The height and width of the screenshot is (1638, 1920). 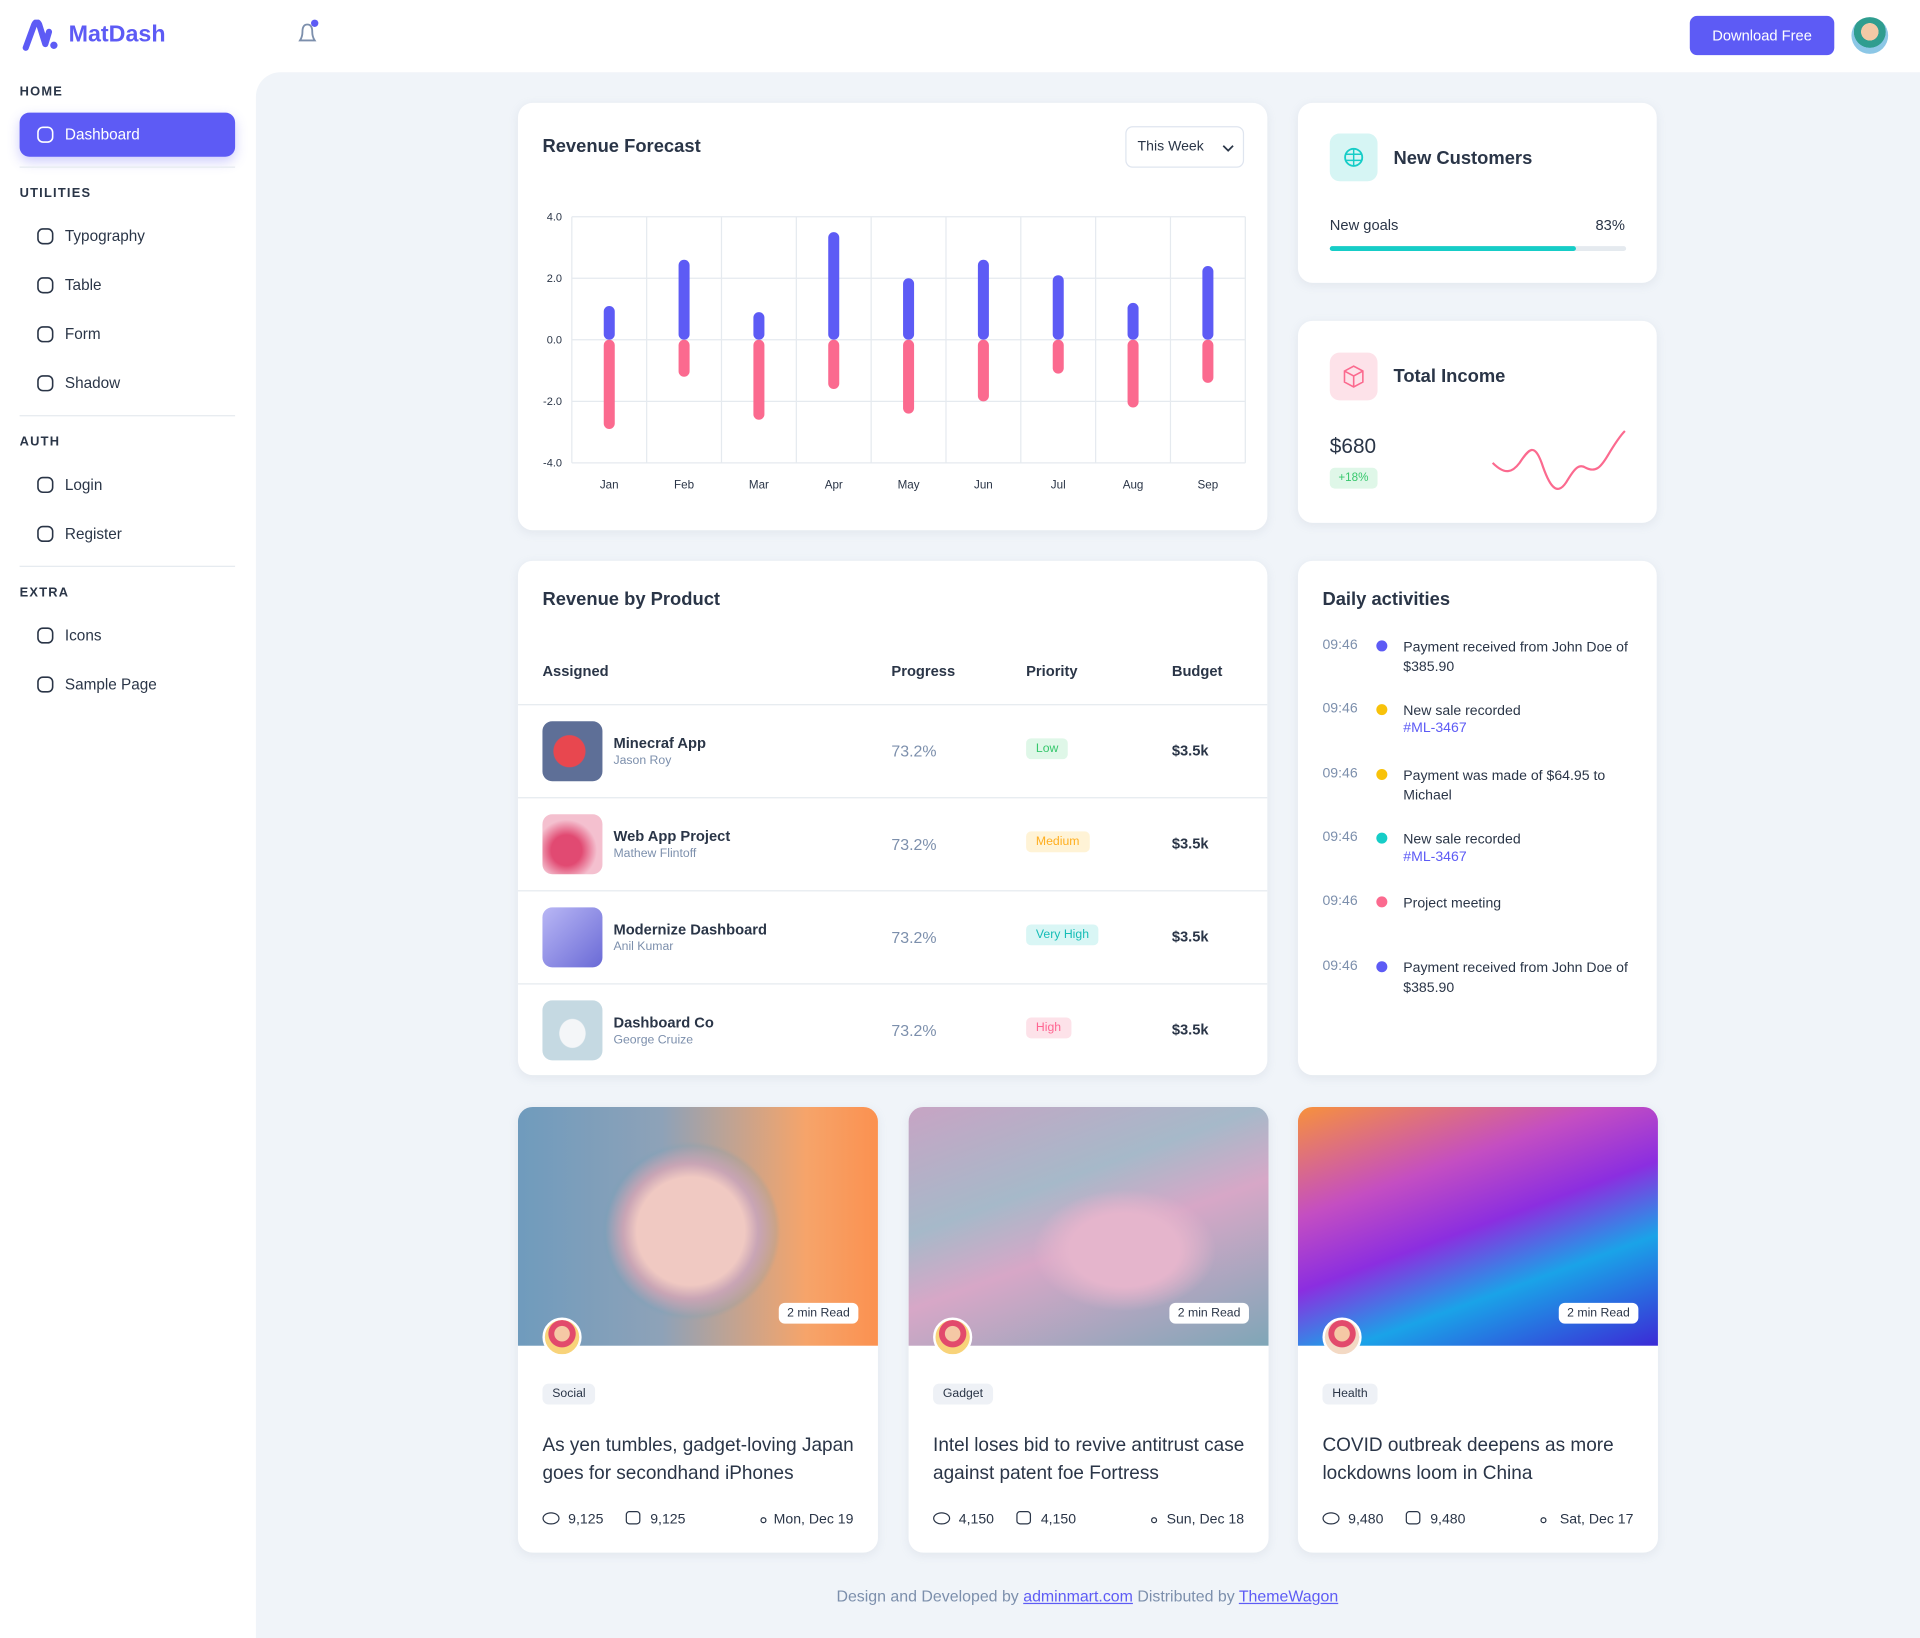 What do you see at coordinates (1052, 671) in the screenshot?
I see `table-header: Priority` at bounding box center [1052, 671].